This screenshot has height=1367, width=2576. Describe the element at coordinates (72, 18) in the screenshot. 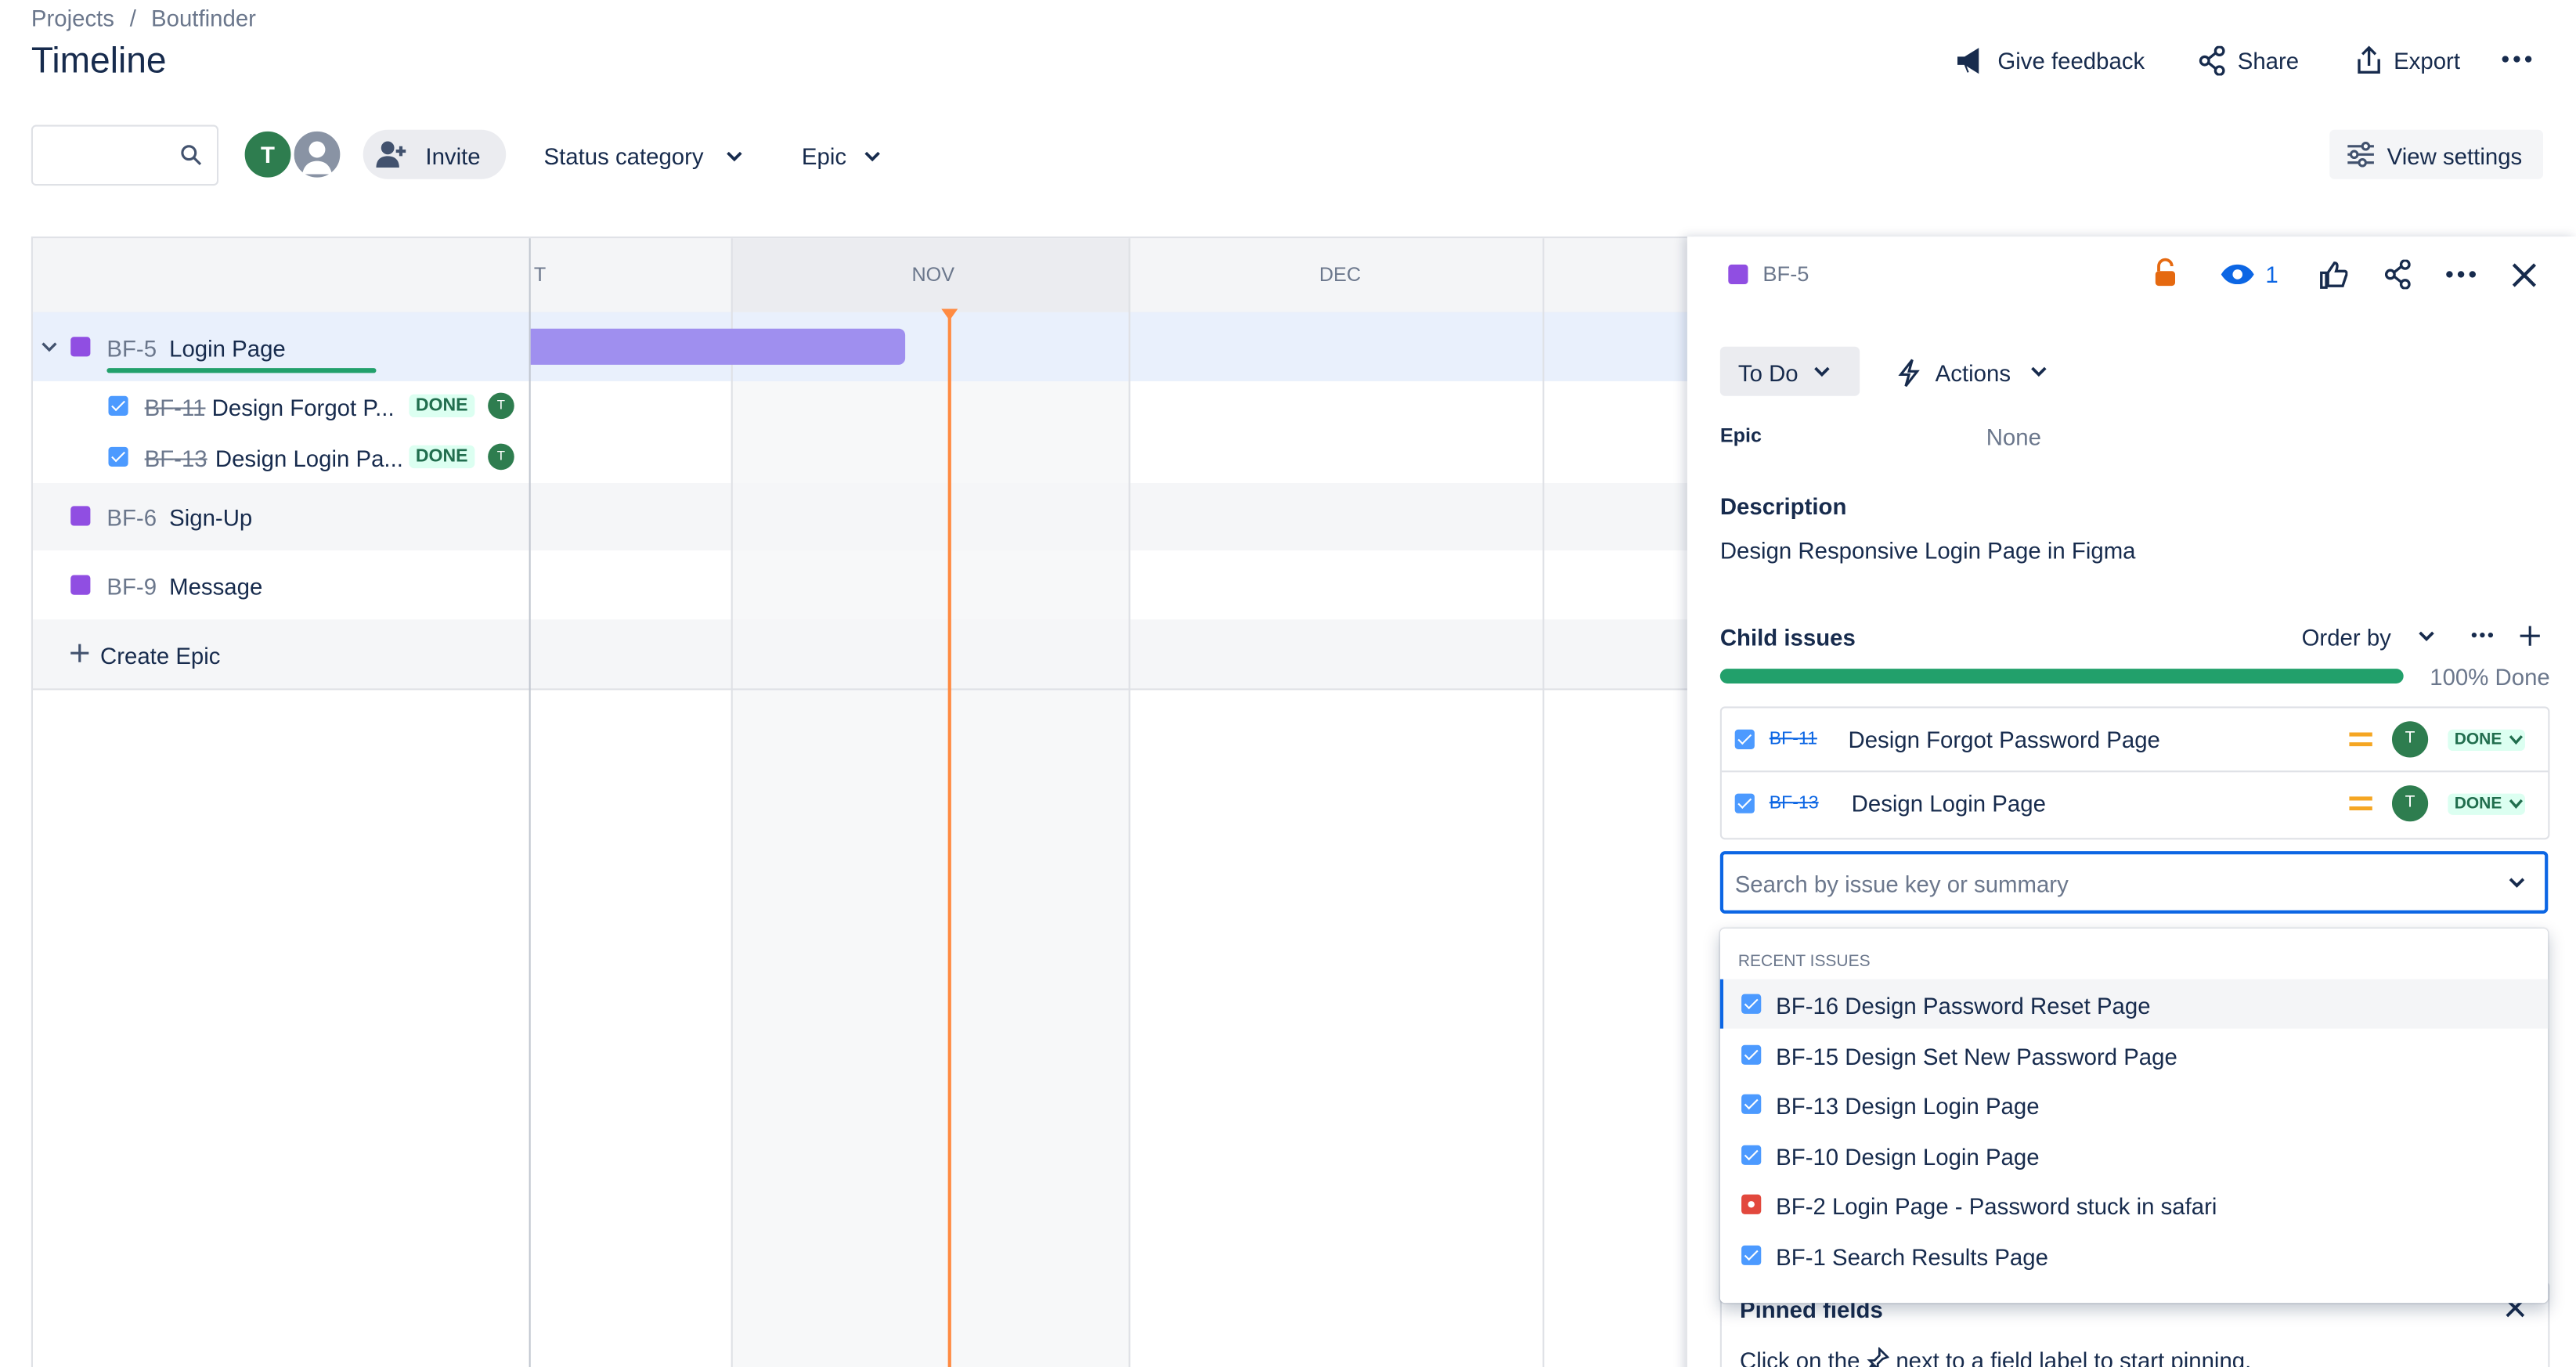

I see `breadcrumb: Projects` at that location.